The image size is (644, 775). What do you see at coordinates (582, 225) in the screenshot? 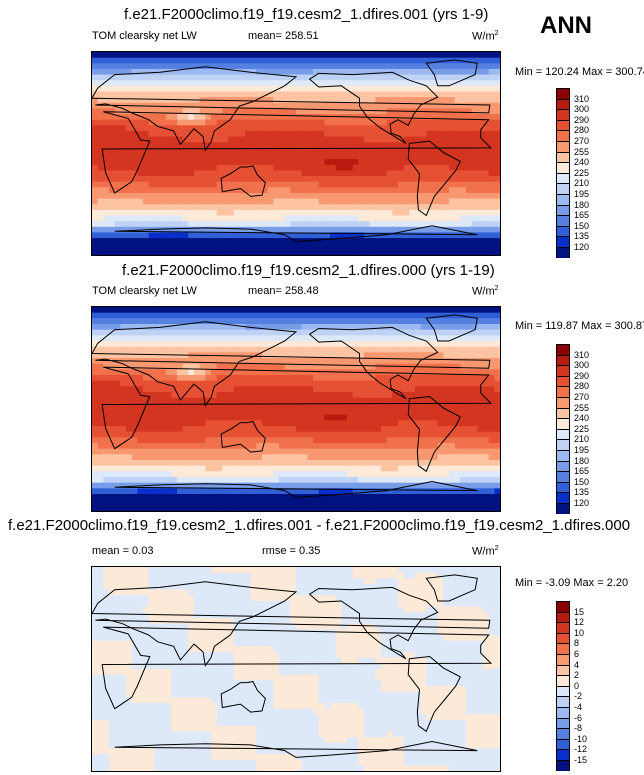
I see `colorbar-tick-label: 150` at bounding box center [582, 225].